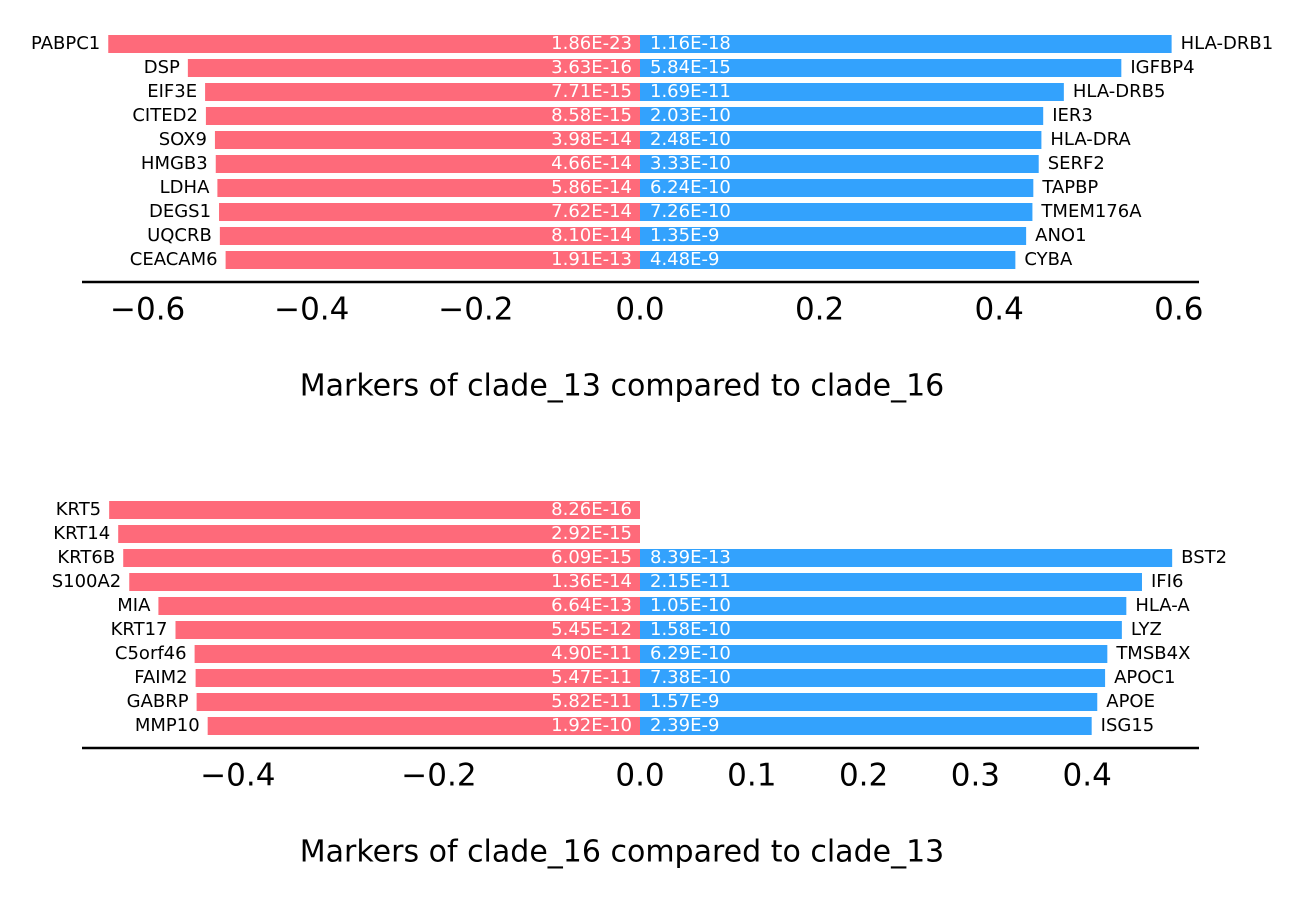 The width and height of the screenshot is (1307, 909). Describe the element at coordinates (690, 43) in the screenshot. I see `pvalue-label: 1.16E-18` at that location.